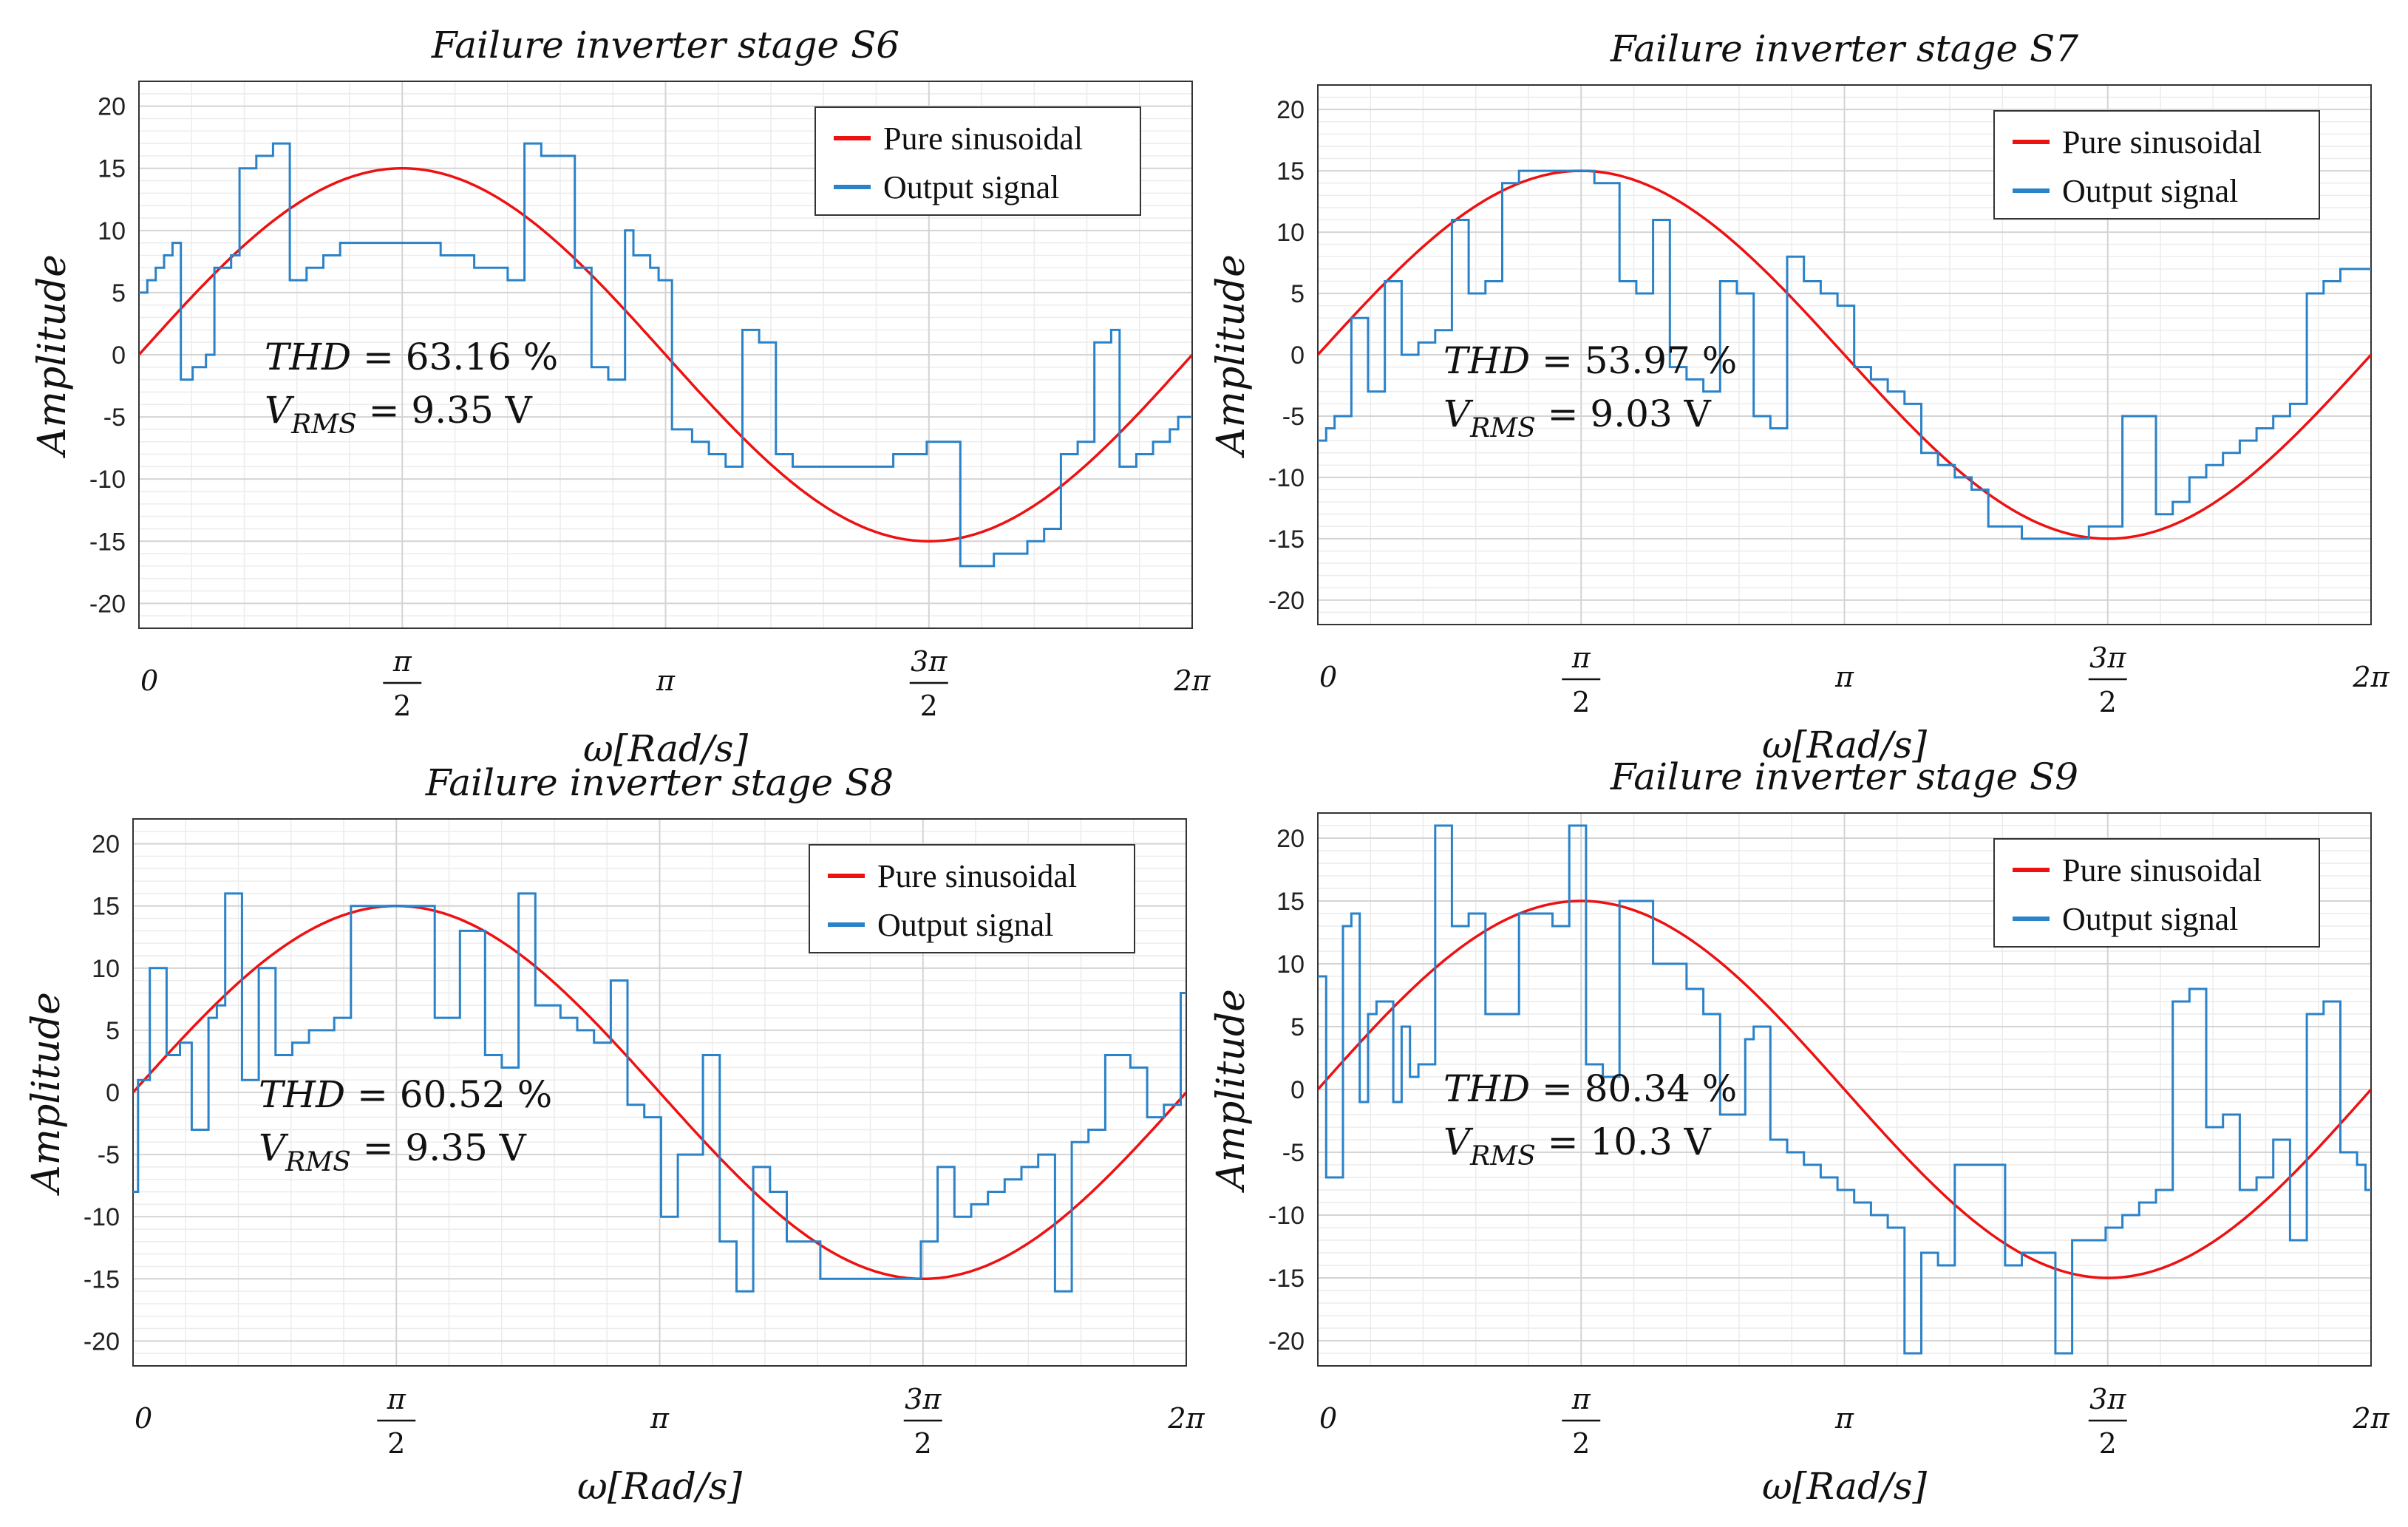 This screenshot has height=1527, width=2408. Describe the element at coordinates (1590, 1119) in the screenshot. I see `annotation: THD = 80.34 % VRMS = 10.3 V` at that location.